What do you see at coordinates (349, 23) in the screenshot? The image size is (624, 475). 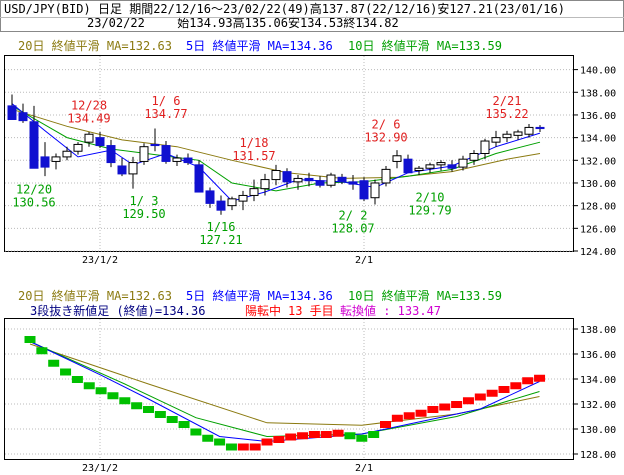 I see `close-label: 終` at bounding box center [349, 23].